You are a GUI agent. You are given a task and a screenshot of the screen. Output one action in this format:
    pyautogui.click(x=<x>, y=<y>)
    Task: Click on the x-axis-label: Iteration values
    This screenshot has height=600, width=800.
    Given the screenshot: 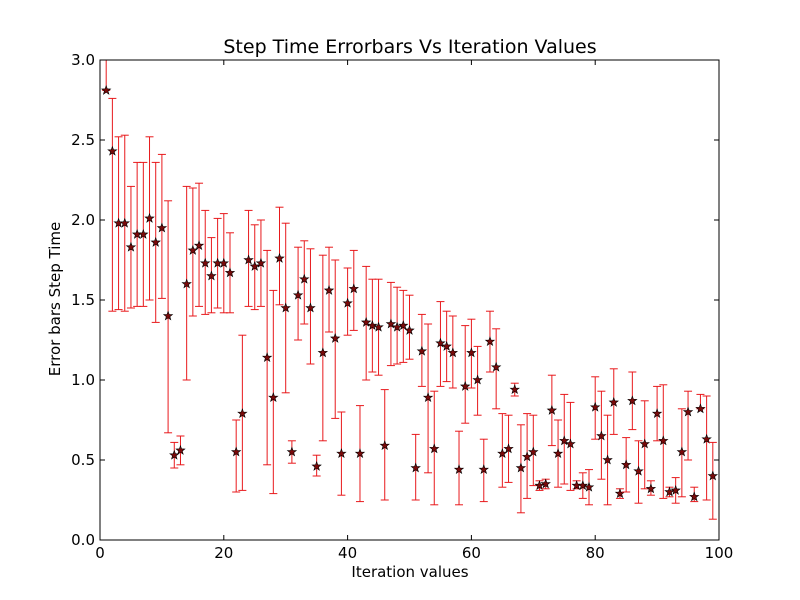 What is the action you would take?
    pyautogui.click(x=409, y=572)
    